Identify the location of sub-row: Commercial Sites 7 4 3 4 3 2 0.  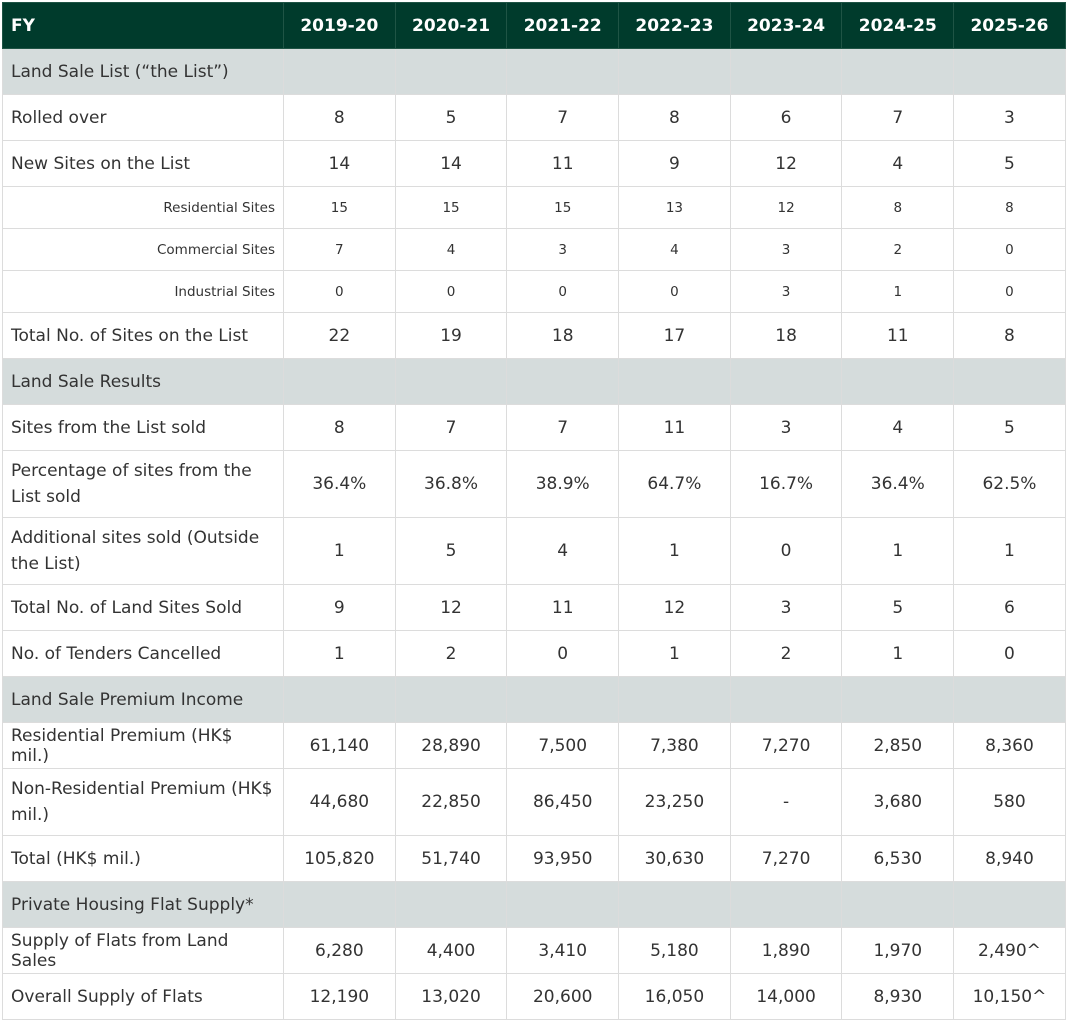
(534, 249).